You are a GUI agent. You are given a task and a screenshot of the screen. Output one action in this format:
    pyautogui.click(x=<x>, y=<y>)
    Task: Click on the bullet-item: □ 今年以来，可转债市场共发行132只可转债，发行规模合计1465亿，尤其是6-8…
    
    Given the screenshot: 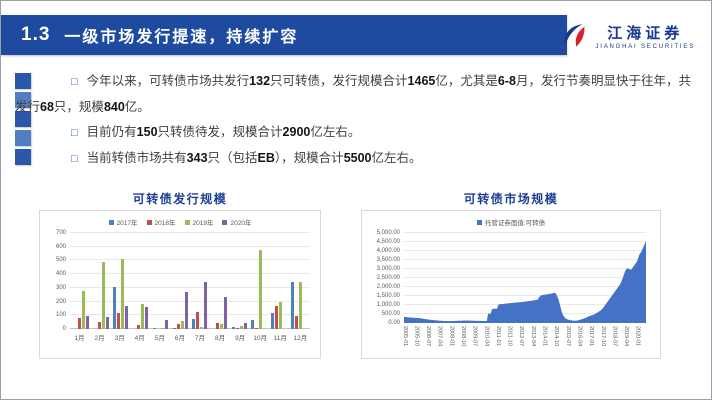 What is the action you would take?
    pyautogui.click(x=356, y=94)
    